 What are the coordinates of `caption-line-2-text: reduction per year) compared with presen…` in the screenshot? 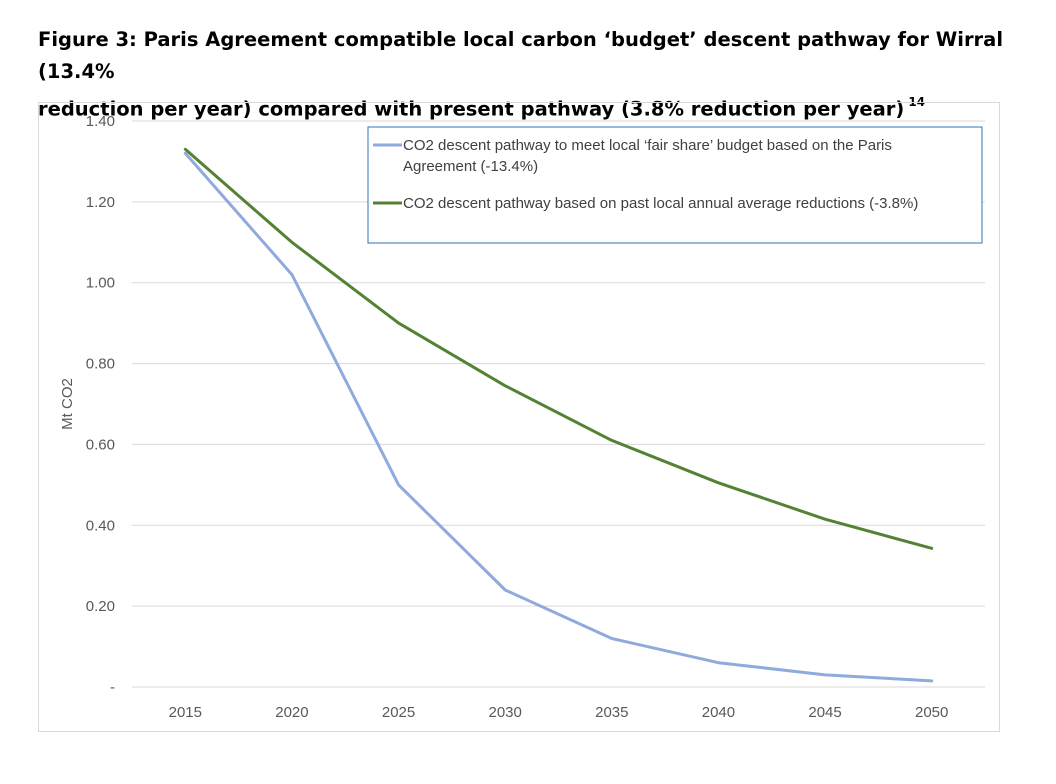 It's located at (471, 109).